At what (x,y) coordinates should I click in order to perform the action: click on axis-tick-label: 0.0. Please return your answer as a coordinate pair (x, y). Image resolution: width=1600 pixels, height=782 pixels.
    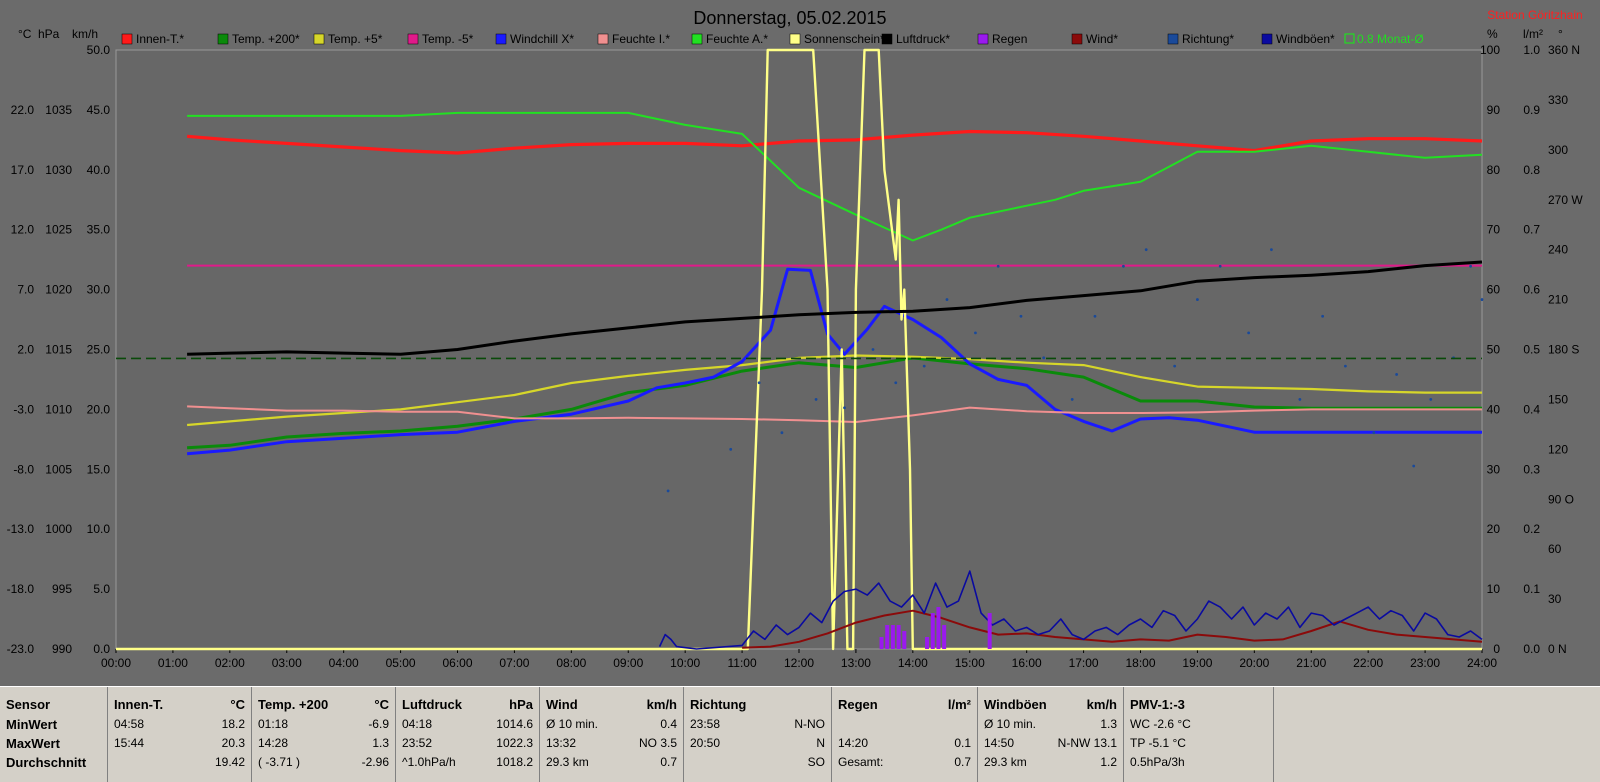
    Looking at the image, I should click on (101, 649).